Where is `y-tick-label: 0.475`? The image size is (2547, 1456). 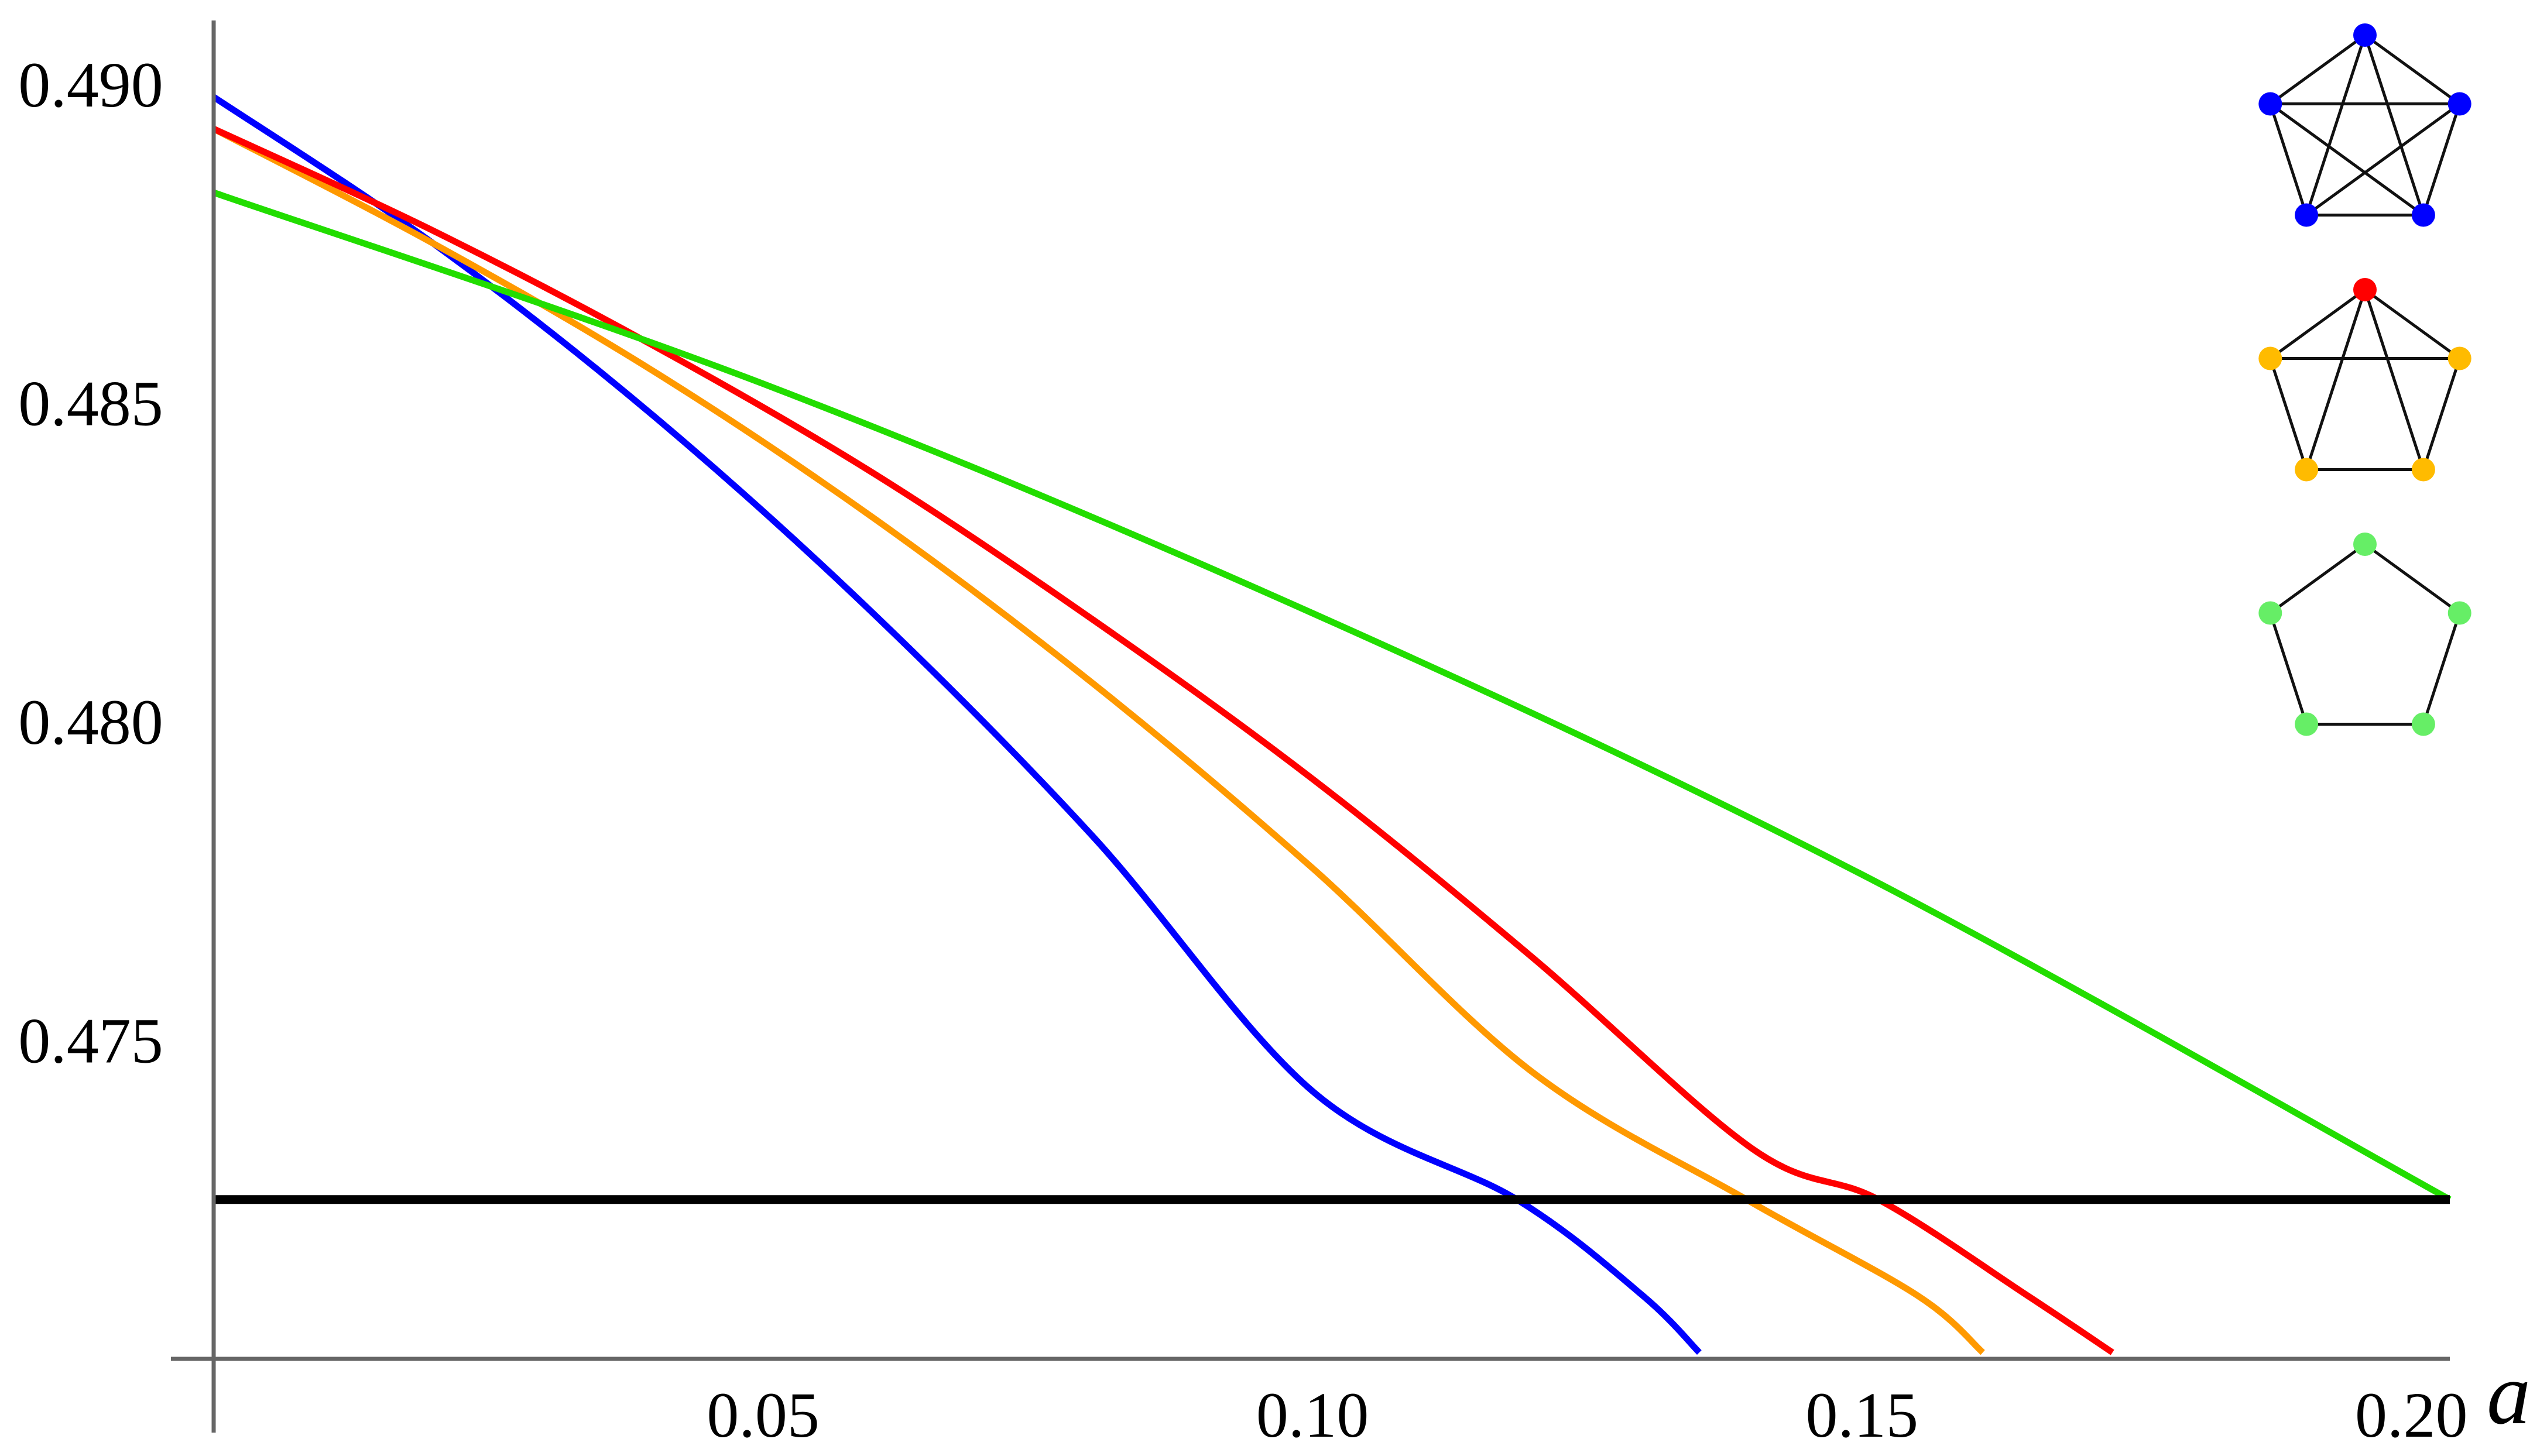
y-tick-label: 0.475 is located at coordinates (90, 1040).